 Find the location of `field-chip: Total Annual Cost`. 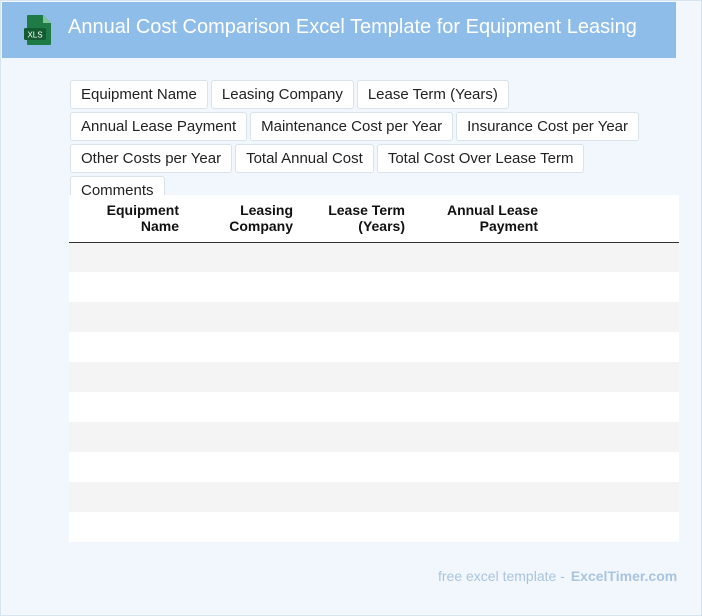

field-chip: Total Annual Cost is located at coordinates (304, 158).